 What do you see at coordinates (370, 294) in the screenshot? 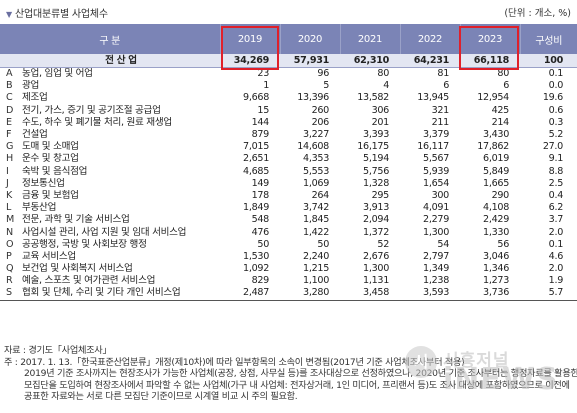
I see `cell-2021: 3,458` at bounding box center [370, 294].